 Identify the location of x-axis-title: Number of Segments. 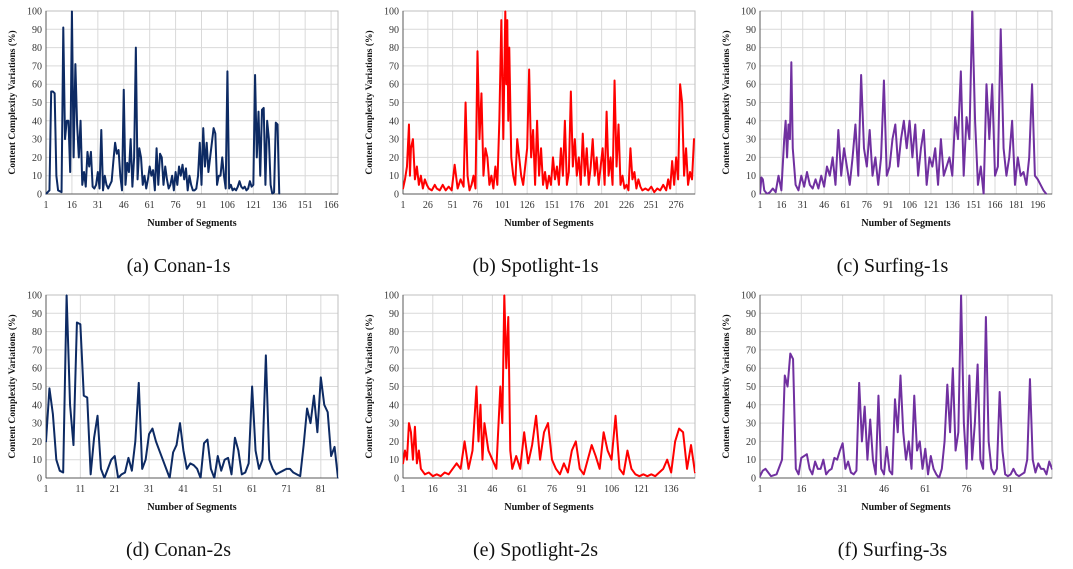
(548, 223).